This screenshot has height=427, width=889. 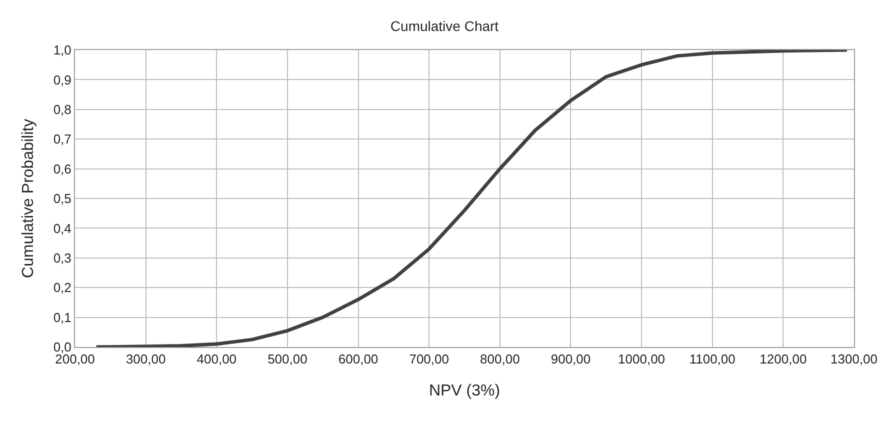 I want to click on x-tick-label: 800,00, so click(x=500, y=359).